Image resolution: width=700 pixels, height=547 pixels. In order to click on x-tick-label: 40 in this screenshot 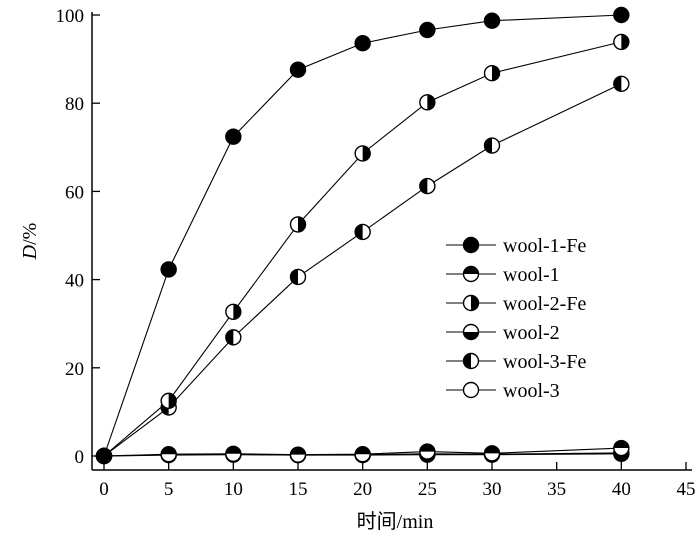, I will do `click(621, 489)`.